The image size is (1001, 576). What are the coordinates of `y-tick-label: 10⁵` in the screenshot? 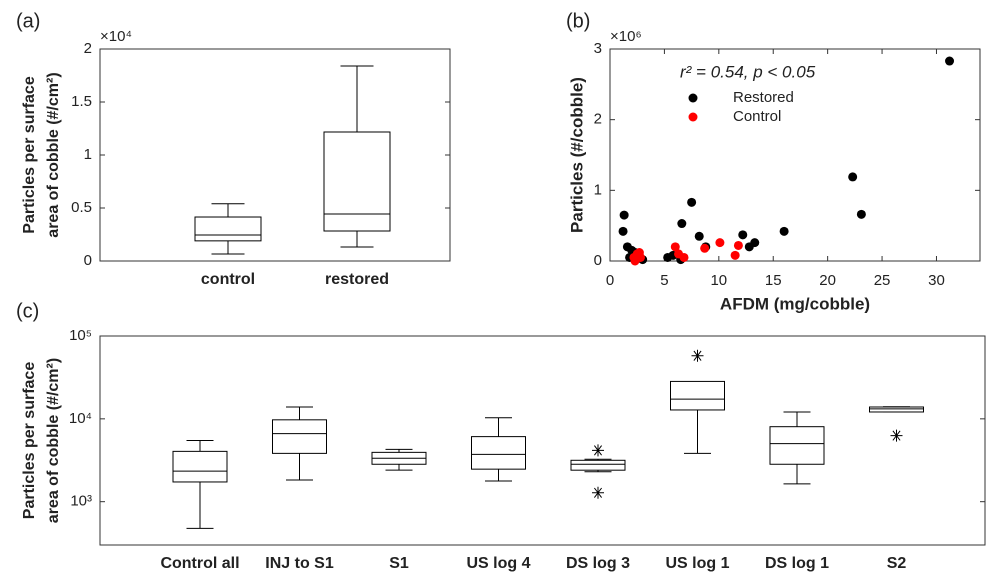 It's located at (80, 335).